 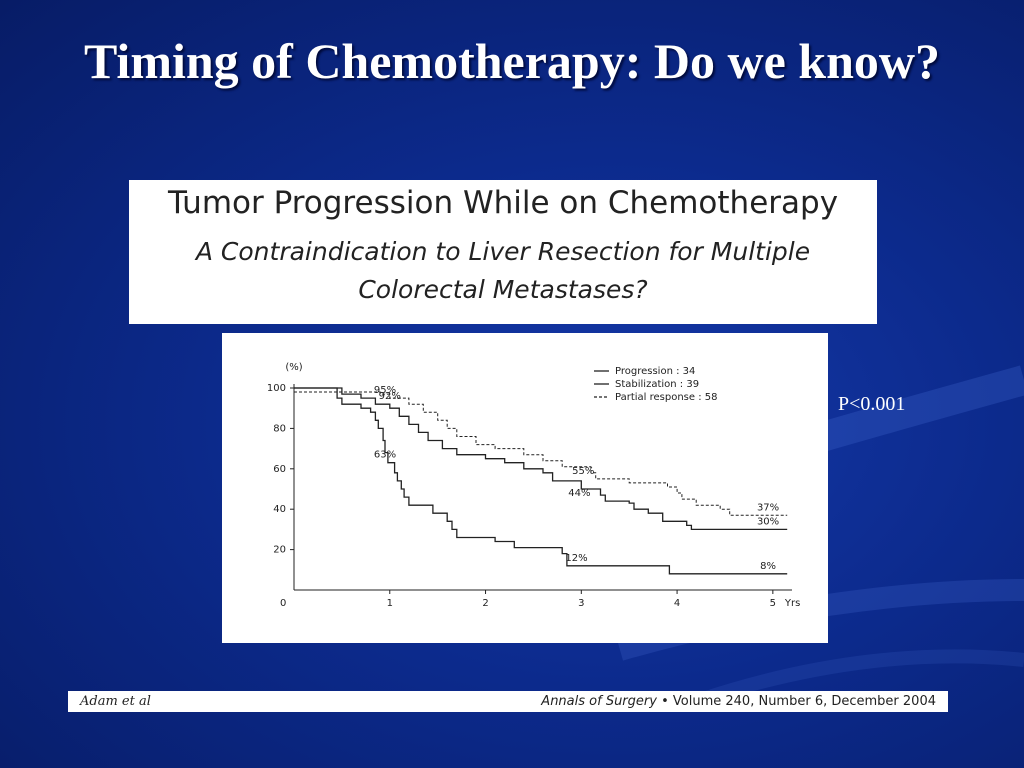 What do you see at coordinates (677, 603) in the screenshot?
I see `x-tick-label-4: 4` at bounding box center [677, 603].